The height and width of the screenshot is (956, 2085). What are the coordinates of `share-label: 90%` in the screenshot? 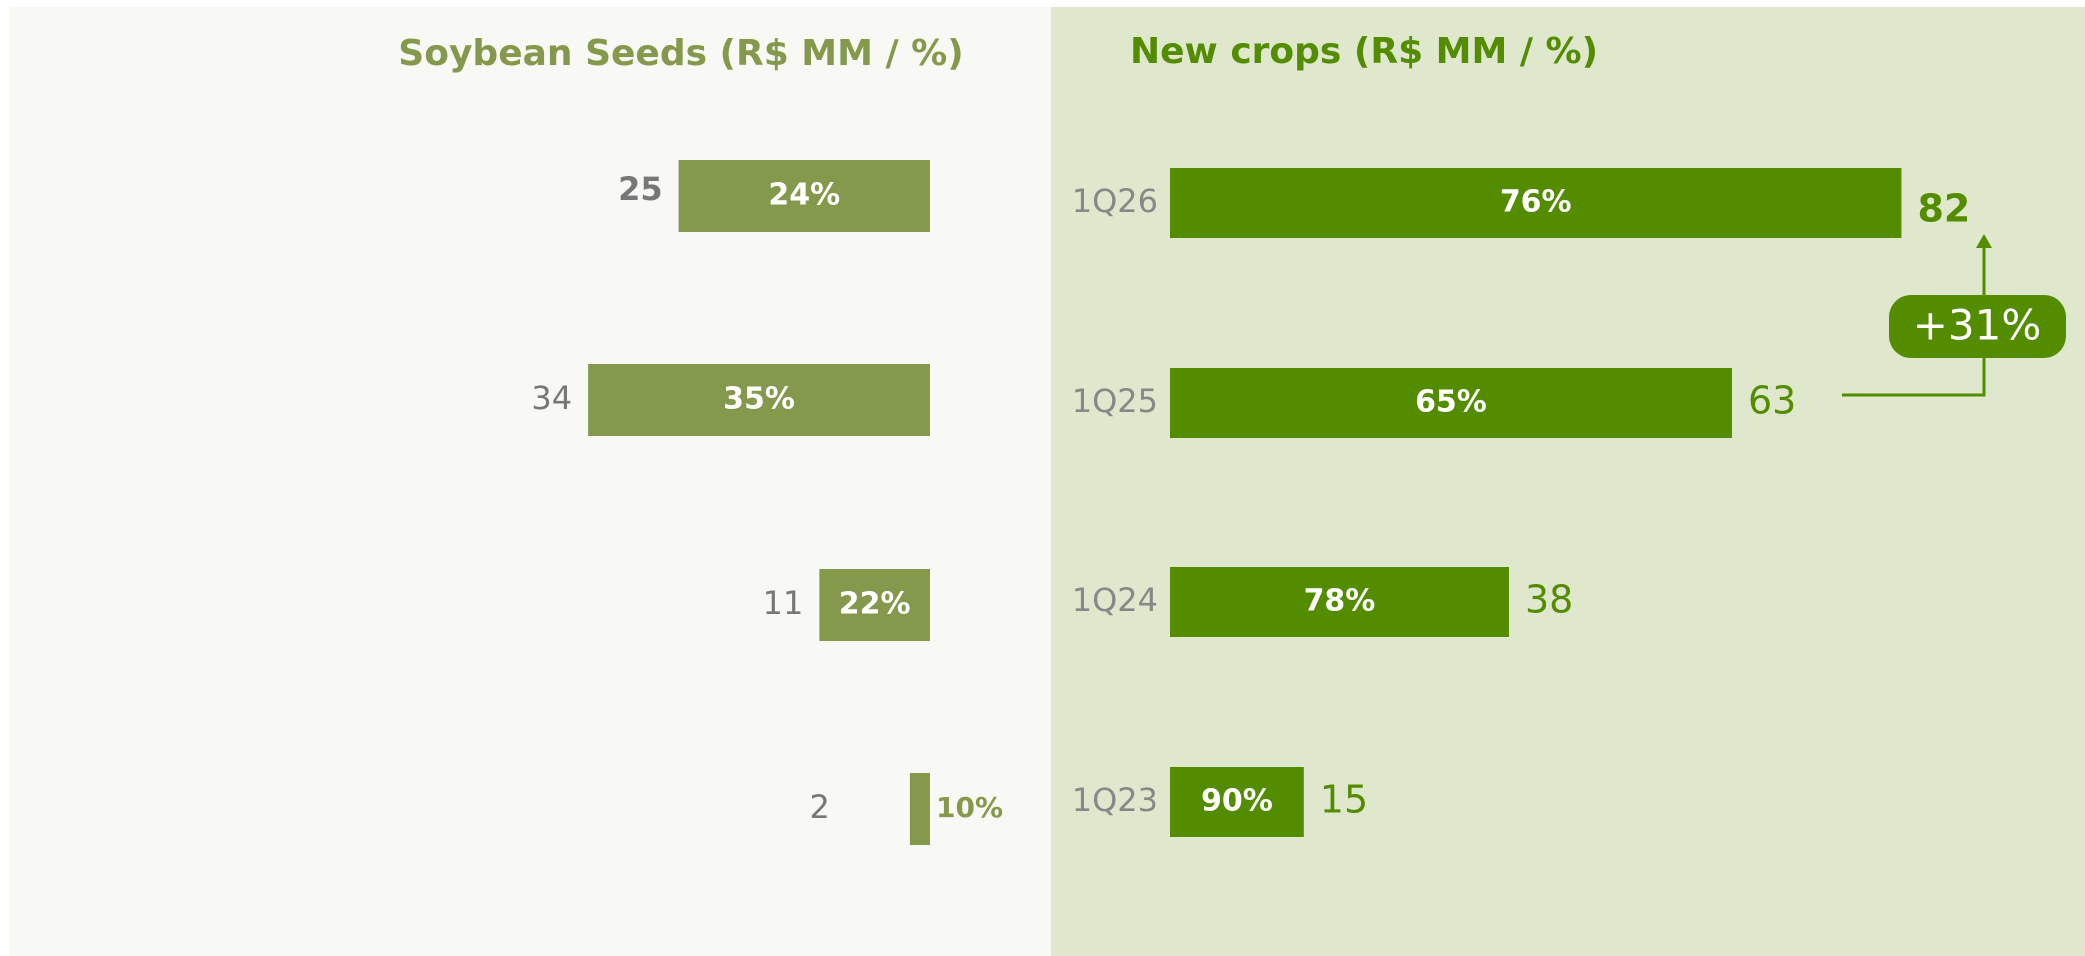 It's located at (1237, 801).